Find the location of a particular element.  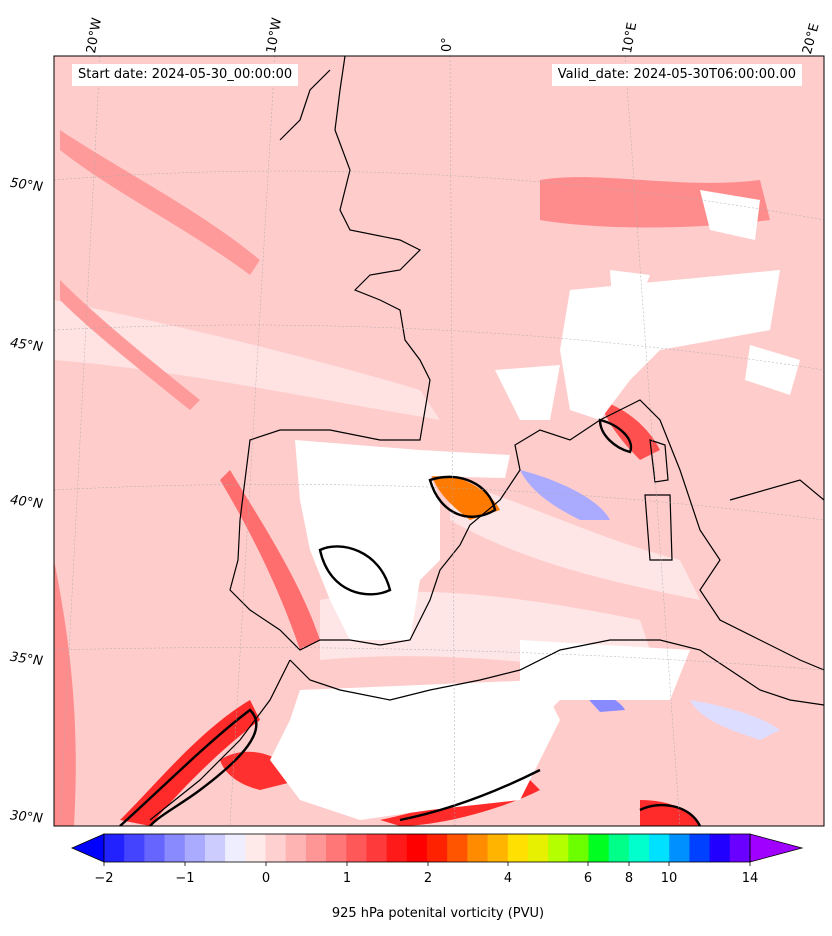

terrain-mask-pyrenees is located at coordinates (465, 464).